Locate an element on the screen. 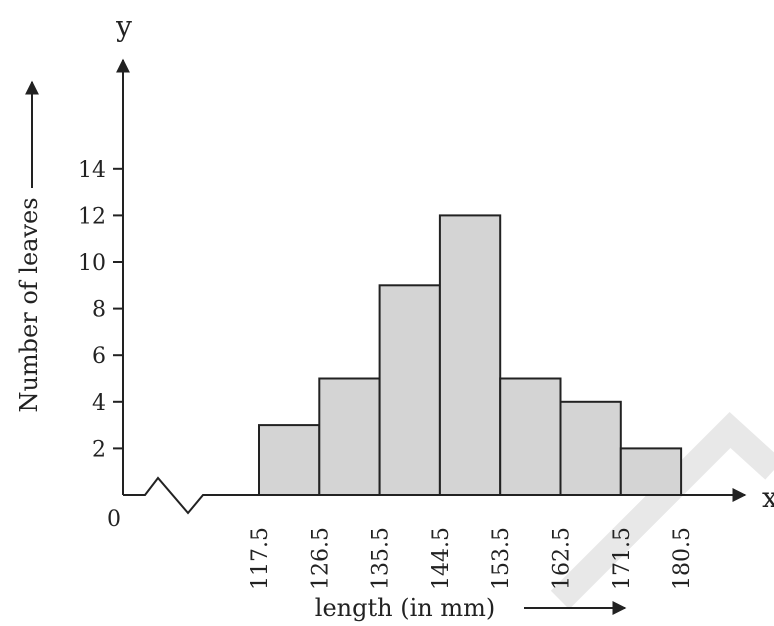 The height and width of the screenshot is (626, 774). y-tick-label: 10 is located at coordinates (92, 263).